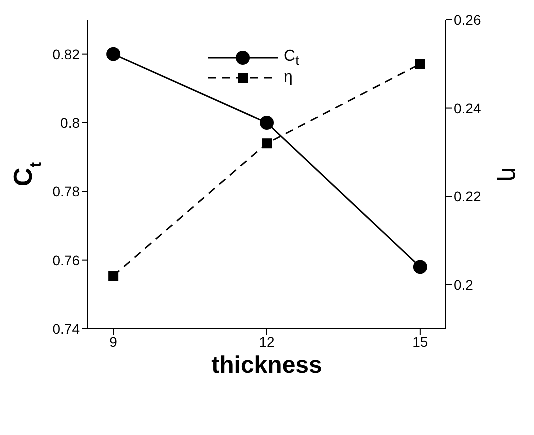  What do you see at coordinates (420, 342) in the screenshot?
I see `x-tick-label: 15` at bounding box center [420, 342].